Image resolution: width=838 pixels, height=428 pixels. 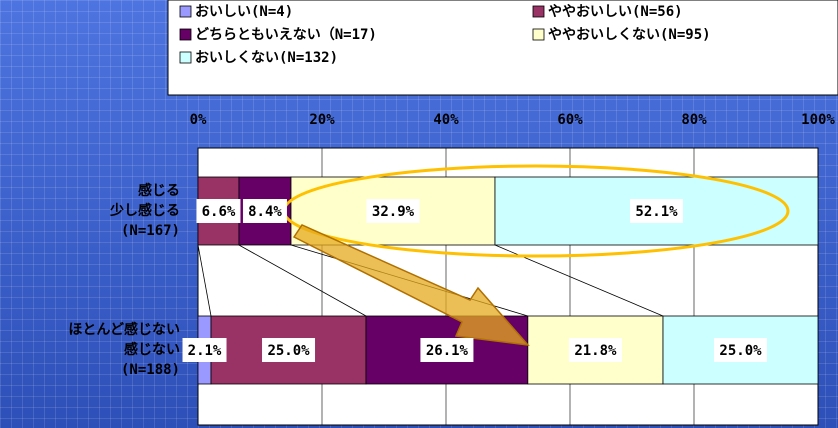 What do you see at coordinates (446, 120) in the screenshot?
I see `x-tick-label: 40%` at bounding box center [446, 120].